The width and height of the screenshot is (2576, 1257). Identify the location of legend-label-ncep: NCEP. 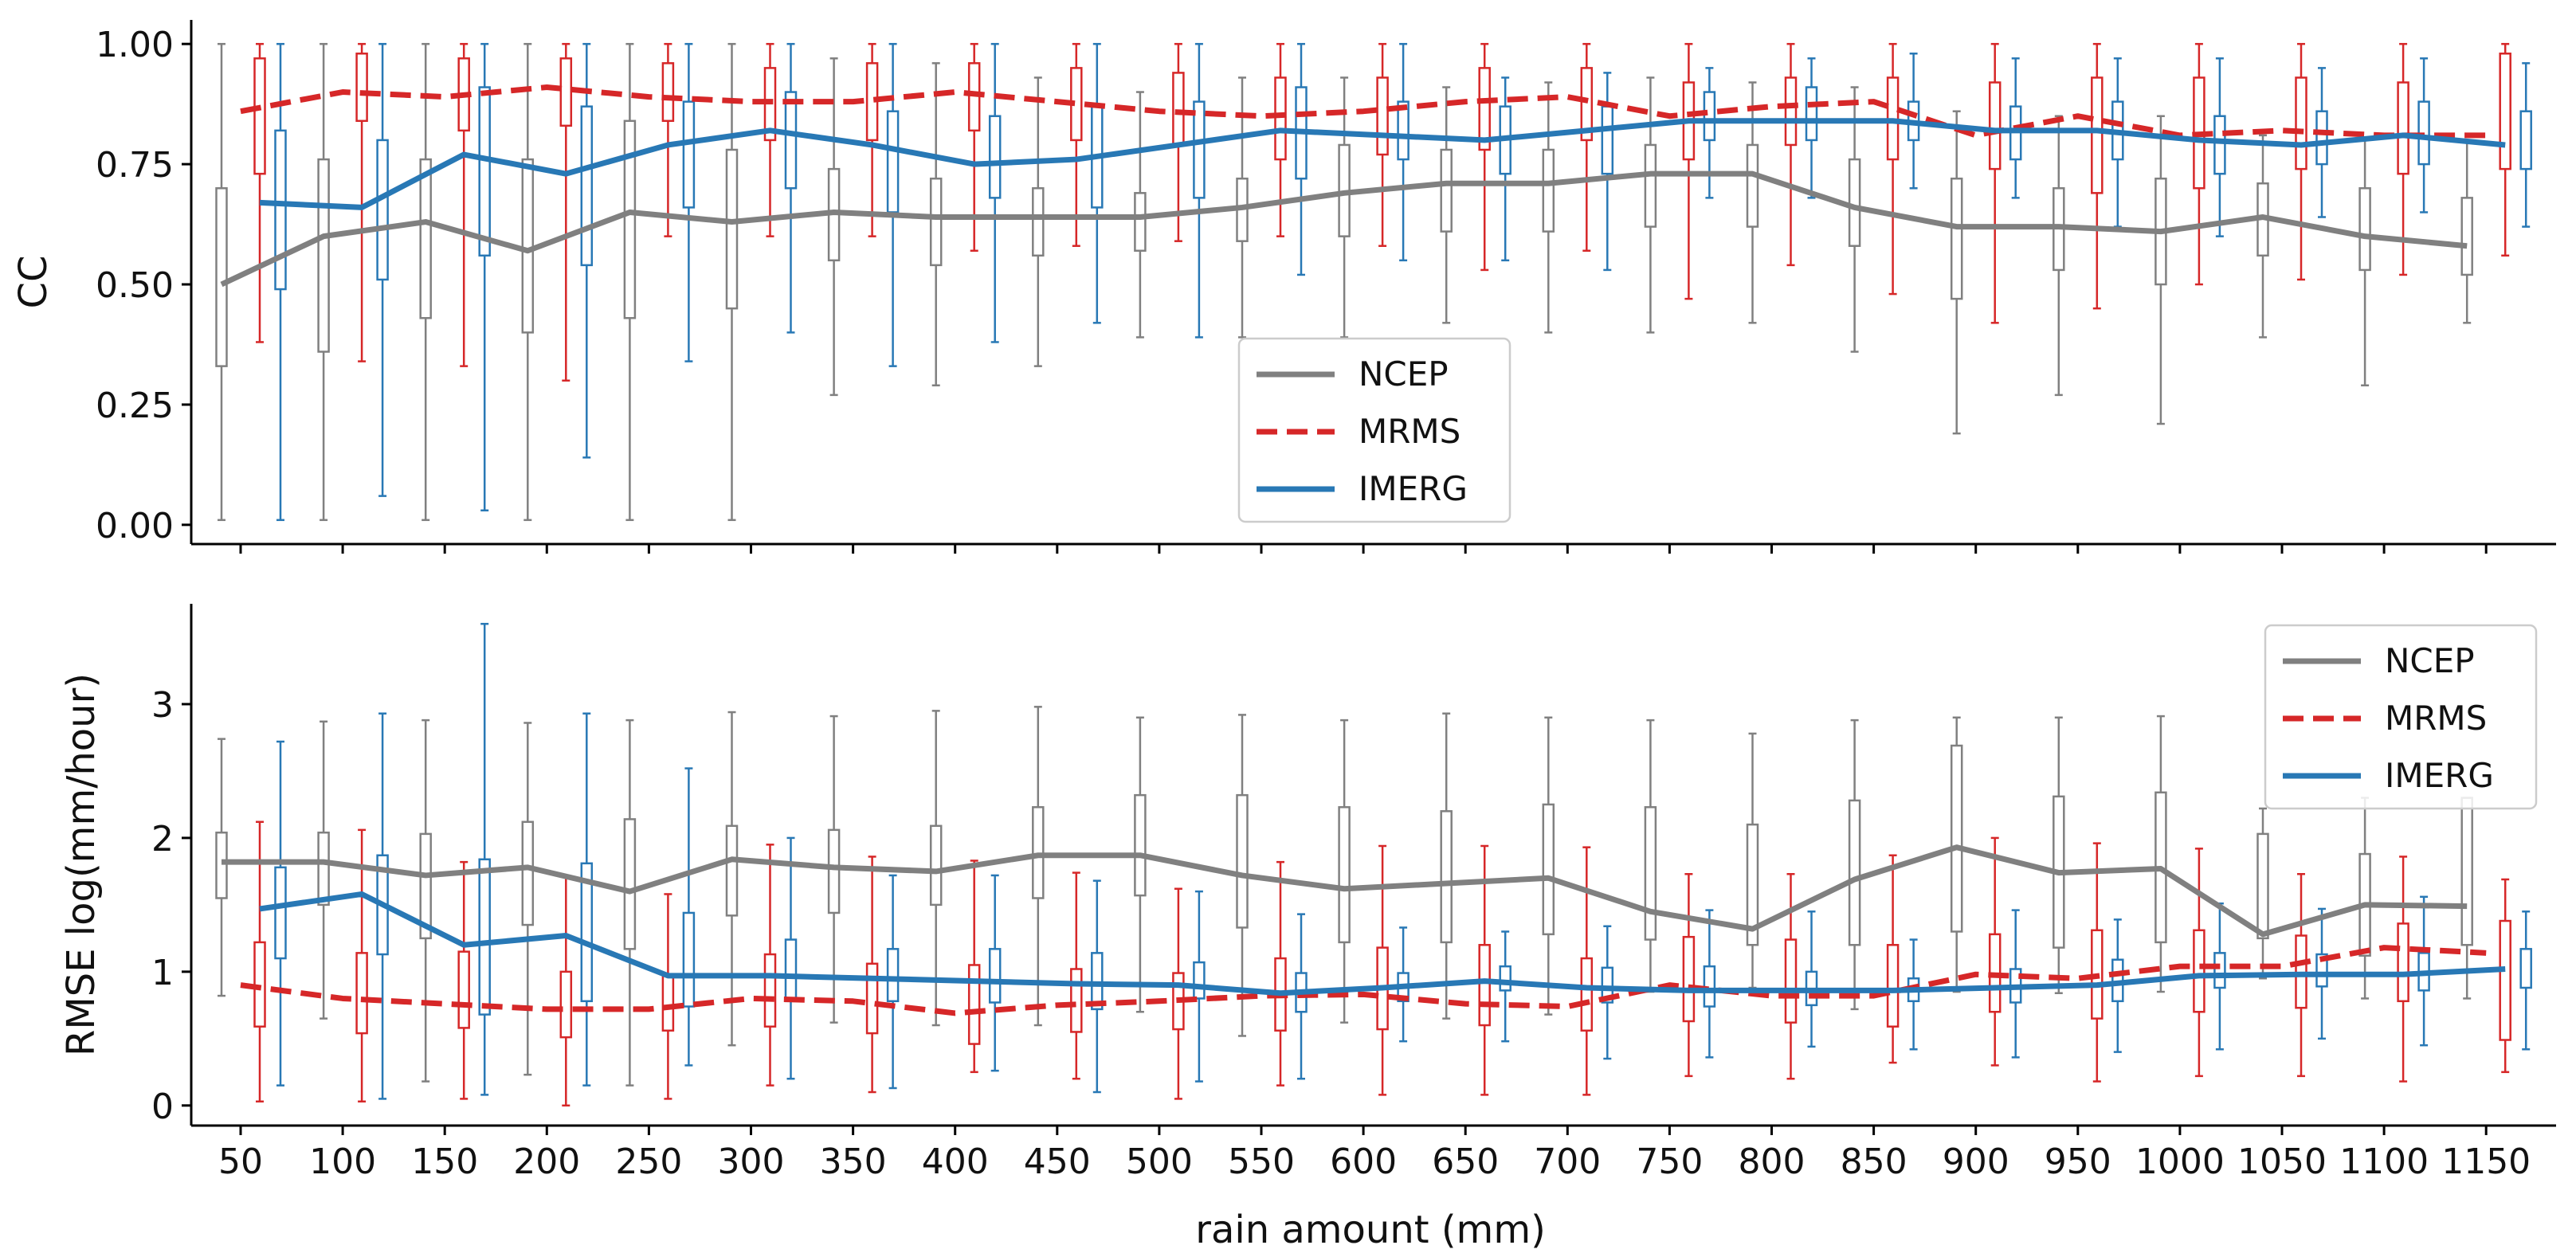
(2430, 660).